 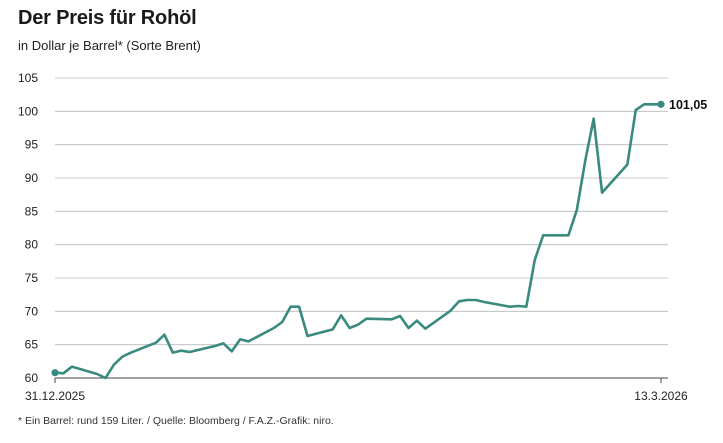 What do you see at coordinates (107, 18) in the screenshot?
I see `chart-title: Der Preis für Rohöl` at bounding box center [107, 18].